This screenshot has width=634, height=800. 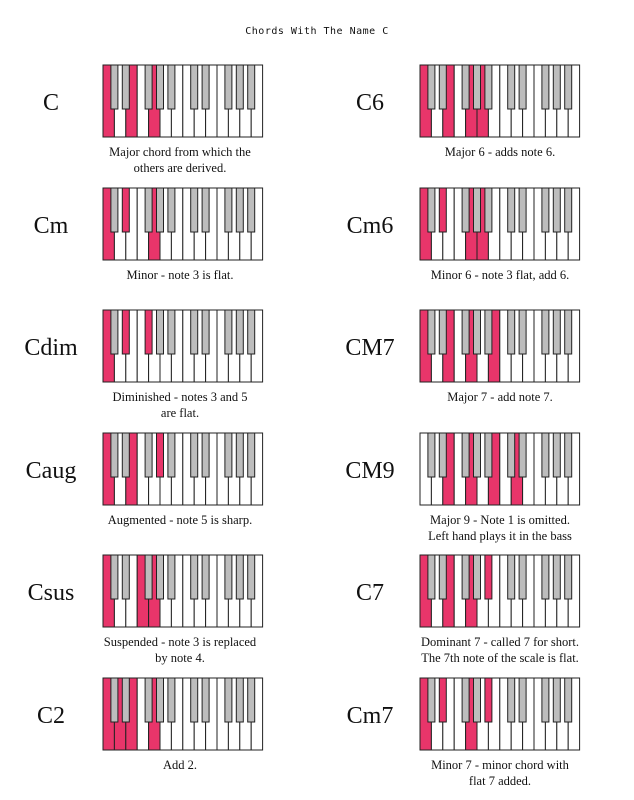 What do you see at coordinates (180, 642) in the screenshot?
I see `description-line: Suspended - note 3 is replaced` at bounding box center [180, 642].